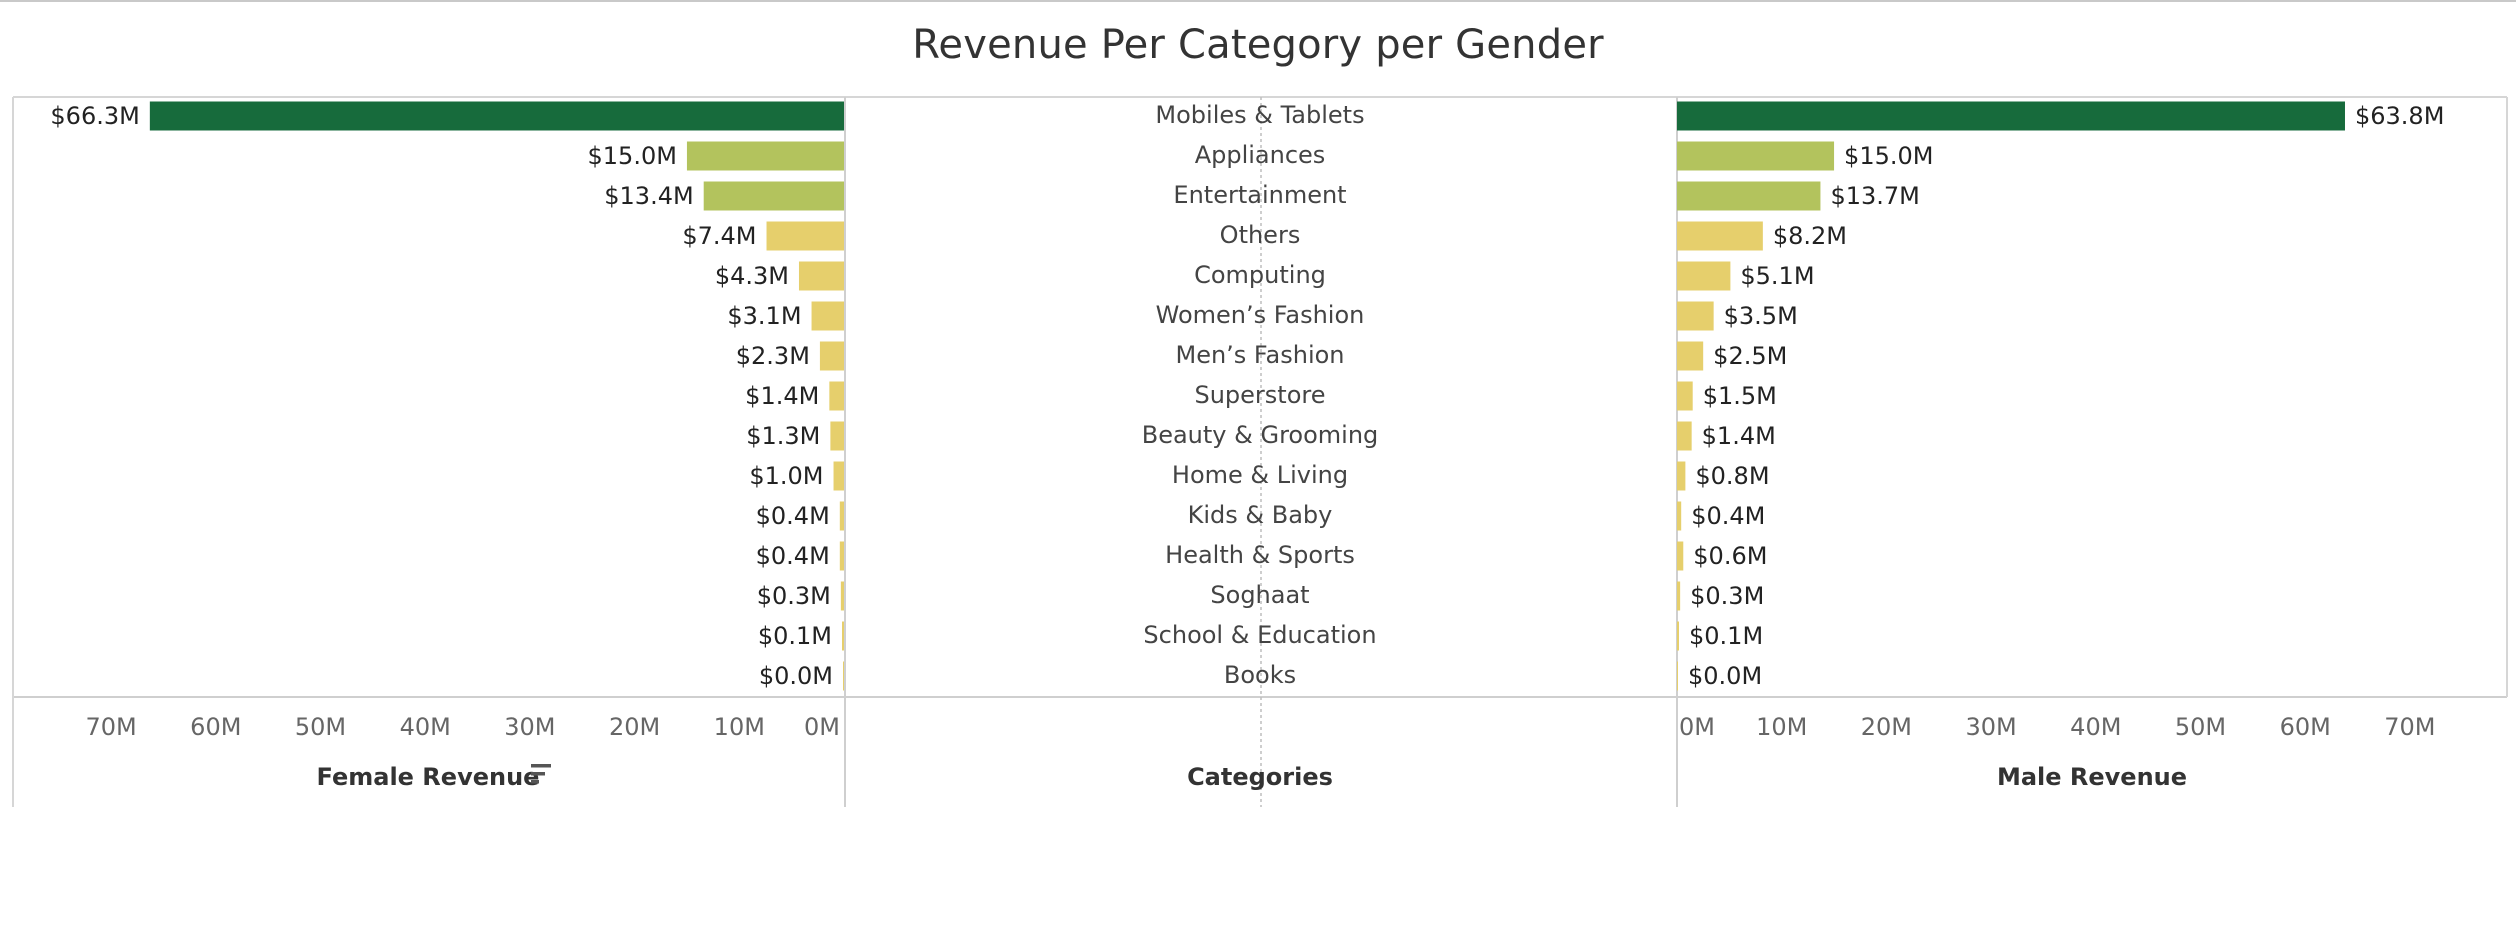 This screenshot has width=2516, height=940. I want to click on male-value-label: $63.8M, so click(2399, 116).